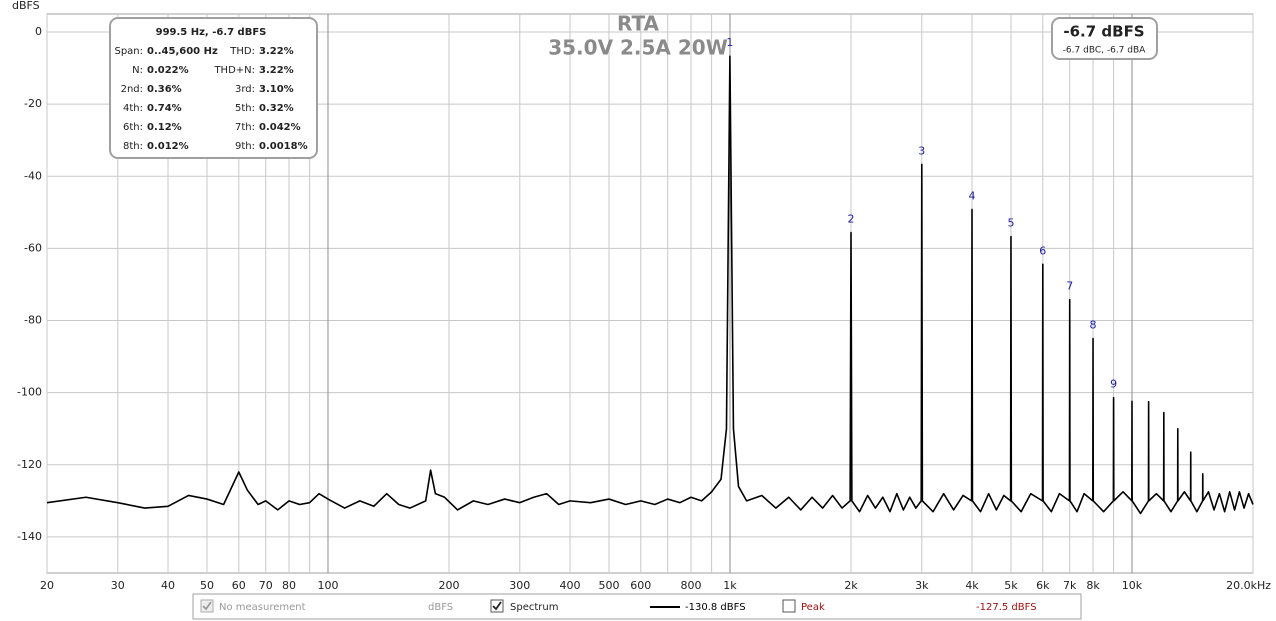 Image resolution: width=1276 pixels, height=621 pixels. What do you see at coordinates (38, 31) in the screenshot?
I see `y-tick-label: 0` at bounding box center [38, 31].